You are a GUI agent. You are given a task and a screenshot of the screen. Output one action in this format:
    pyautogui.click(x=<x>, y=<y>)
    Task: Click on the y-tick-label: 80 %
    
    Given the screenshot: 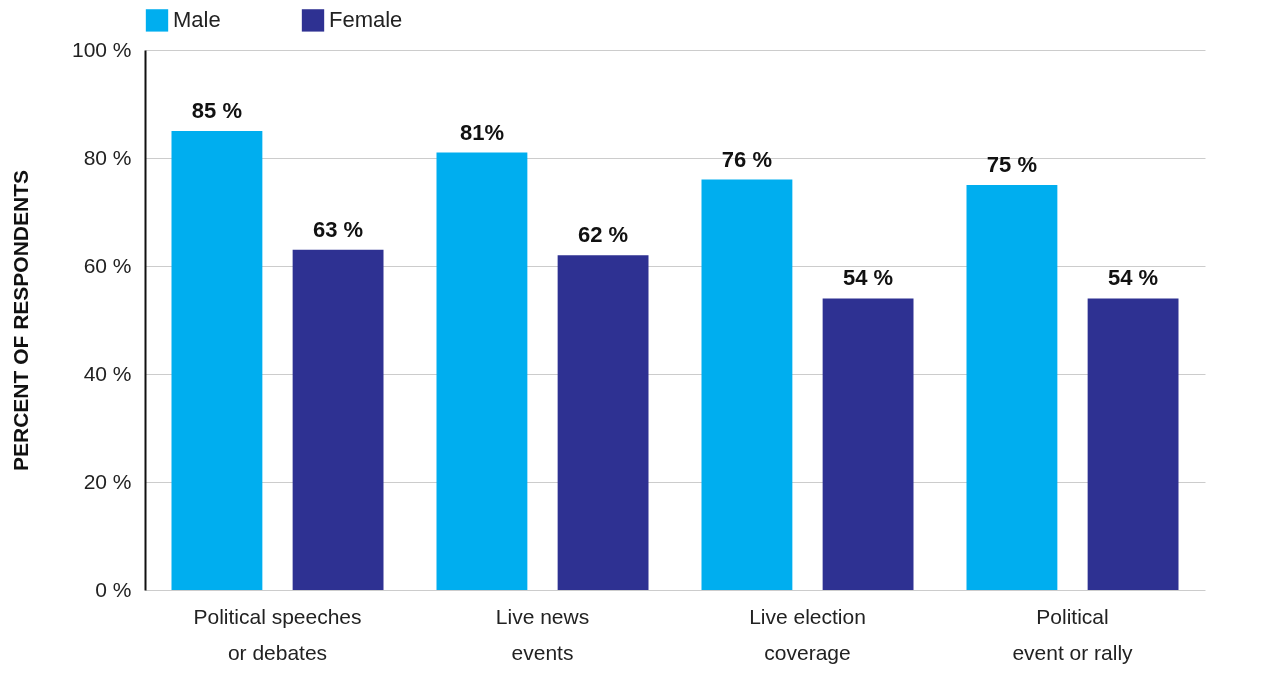 What is the action you would take?
    pyautogui.click(x=107, y=157)
    